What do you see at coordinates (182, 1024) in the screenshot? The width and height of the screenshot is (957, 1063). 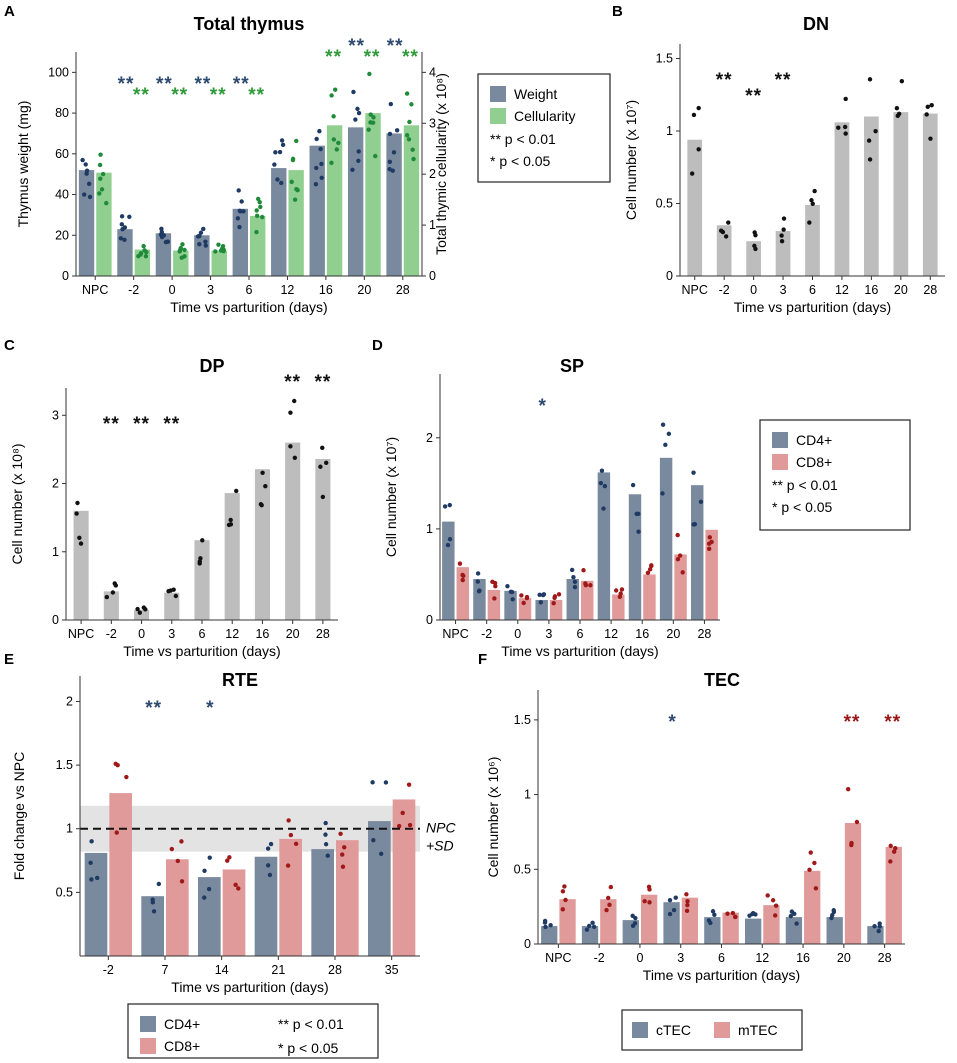 I see `legend-label: CD4+` at bounding box center [182, 1024].